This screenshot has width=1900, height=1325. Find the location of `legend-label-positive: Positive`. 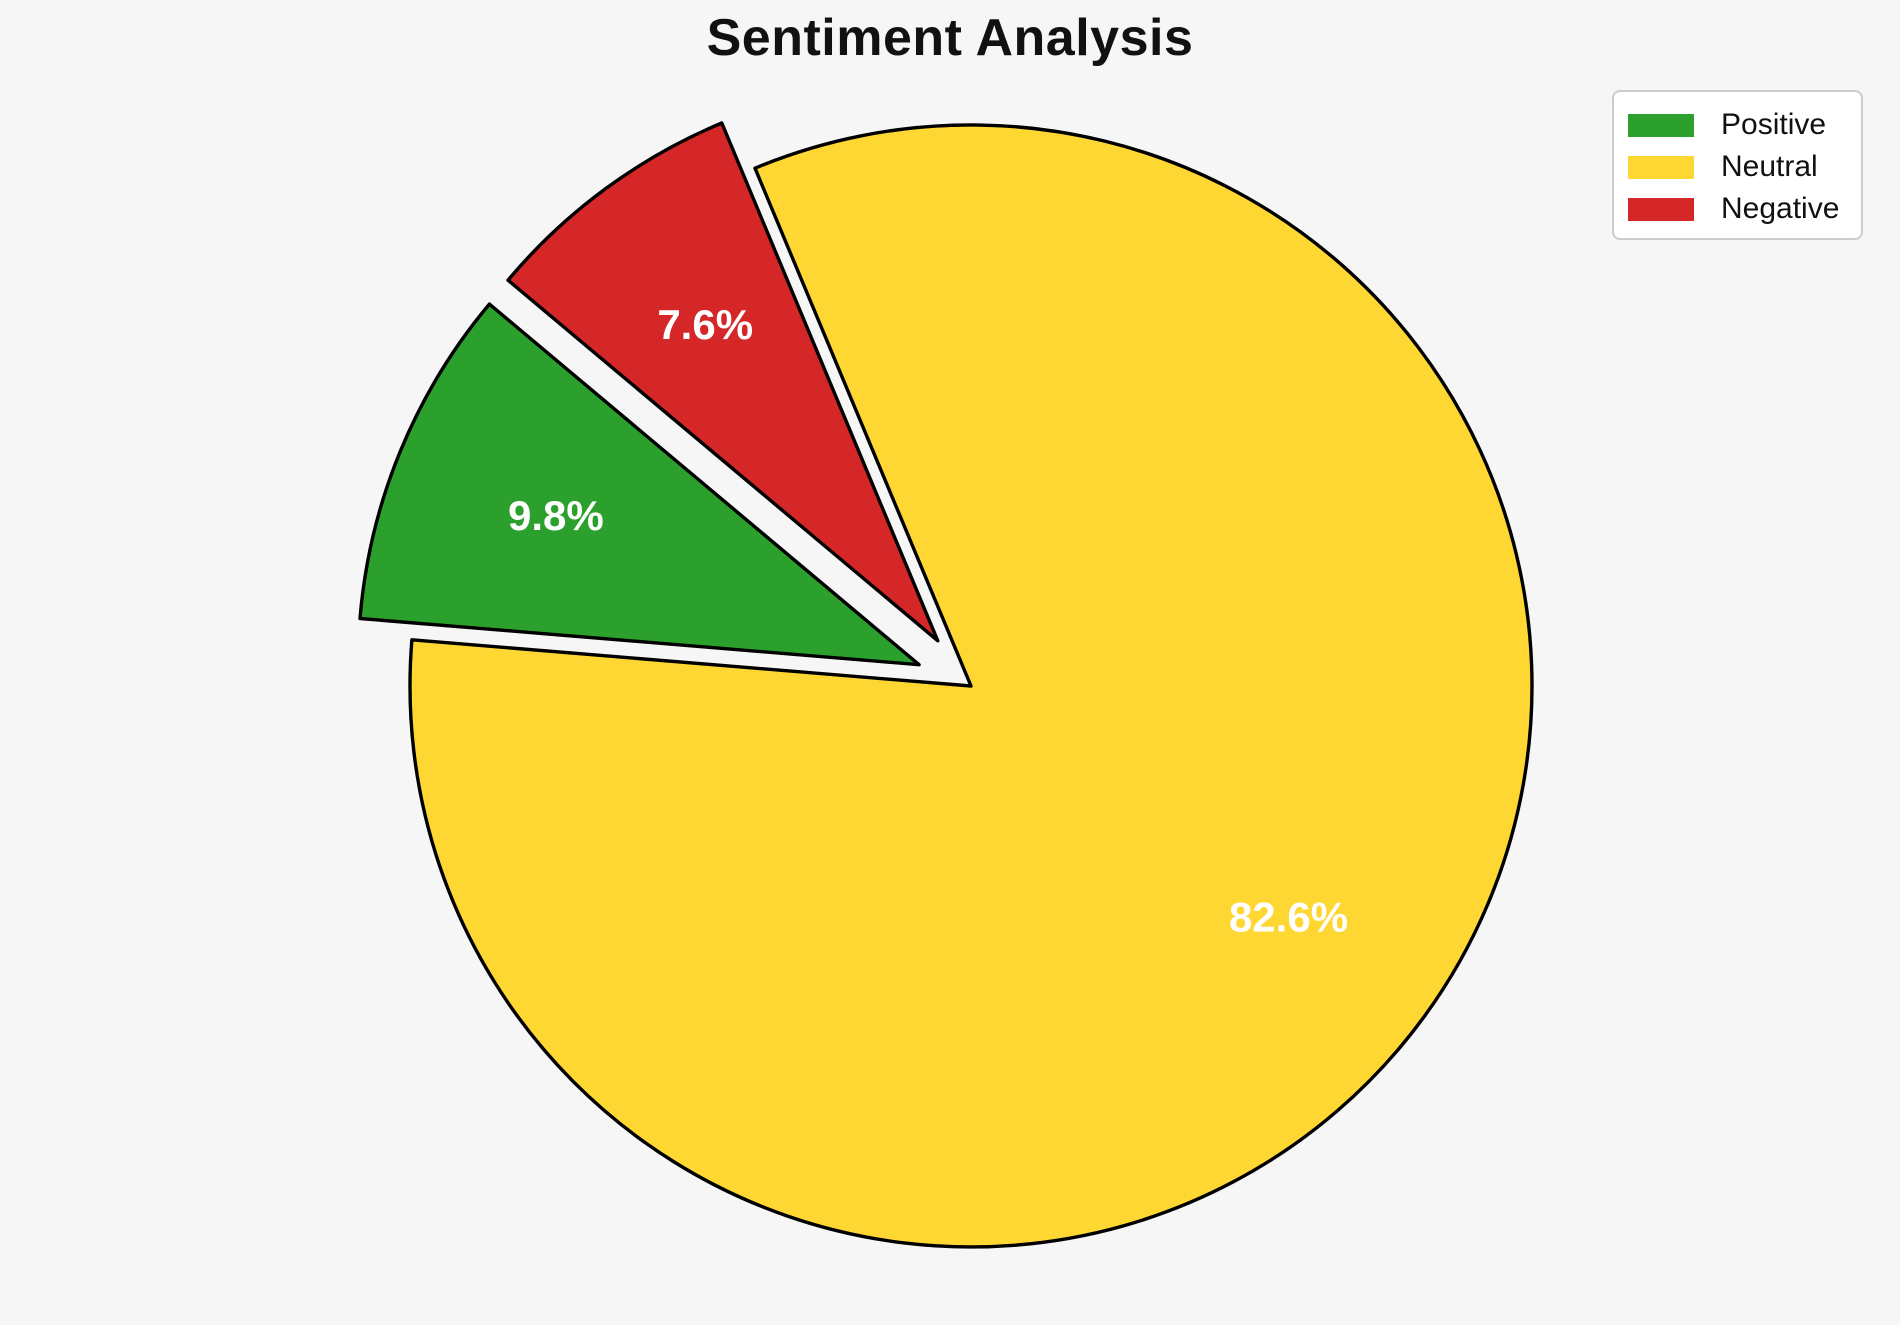

legend-label-positive: Positive is located at coordinates (1774, 124).